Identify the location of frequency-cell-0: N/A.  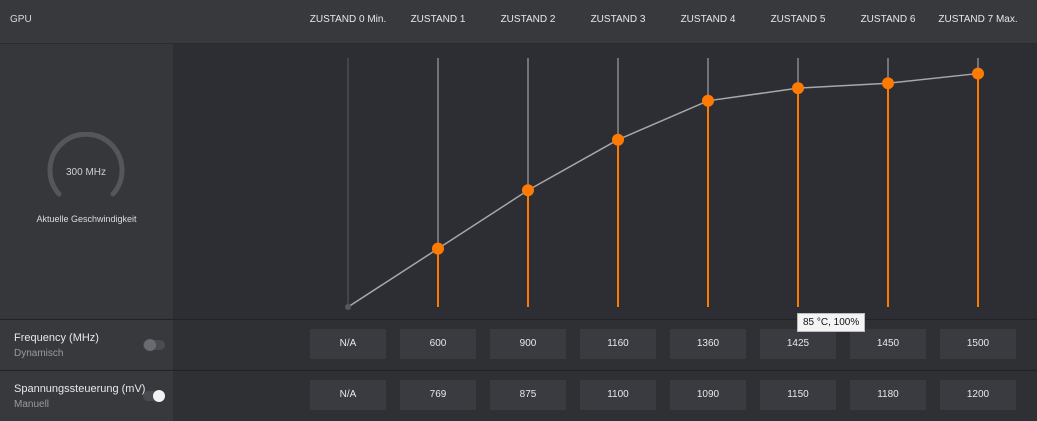
(348, 344).